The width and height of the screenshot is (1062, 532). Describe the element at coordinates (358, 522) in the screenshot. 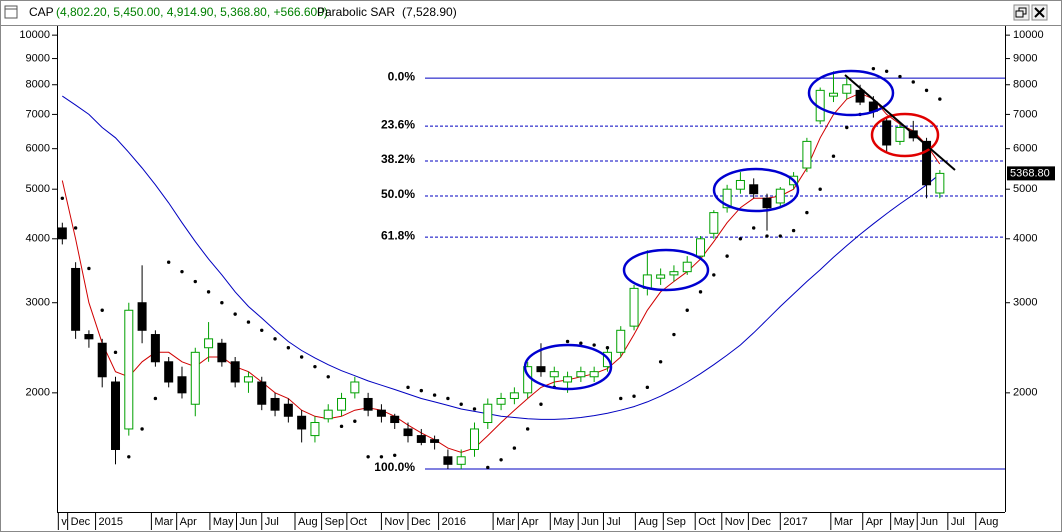

I see `x-tick-label: Oct` at that location.